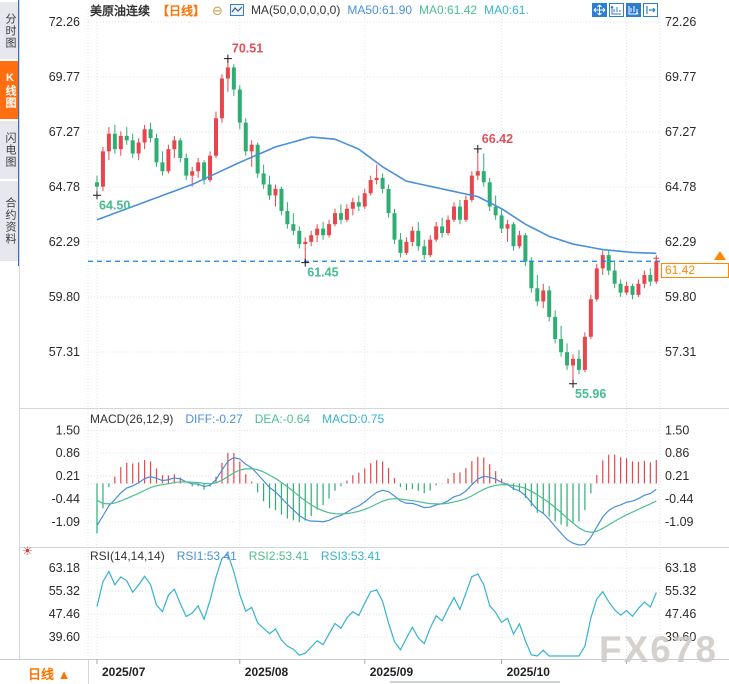 Image resolution: width=729 pixels, height=684 pixels. What do you see at coordinates (633, 10) in the screenshot?
I see `fit-scale-icon` at bounding box center [633, 10].